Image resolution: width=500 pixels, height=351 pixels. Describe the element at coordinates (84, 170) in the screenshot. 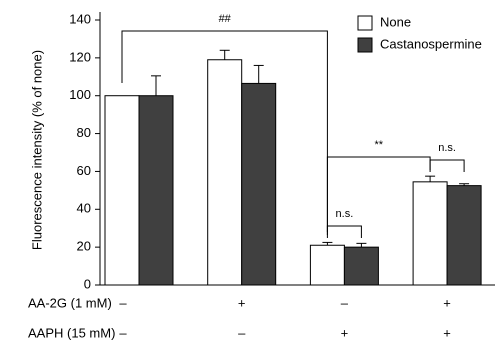

I see `y-tick-label: 60` at that location.